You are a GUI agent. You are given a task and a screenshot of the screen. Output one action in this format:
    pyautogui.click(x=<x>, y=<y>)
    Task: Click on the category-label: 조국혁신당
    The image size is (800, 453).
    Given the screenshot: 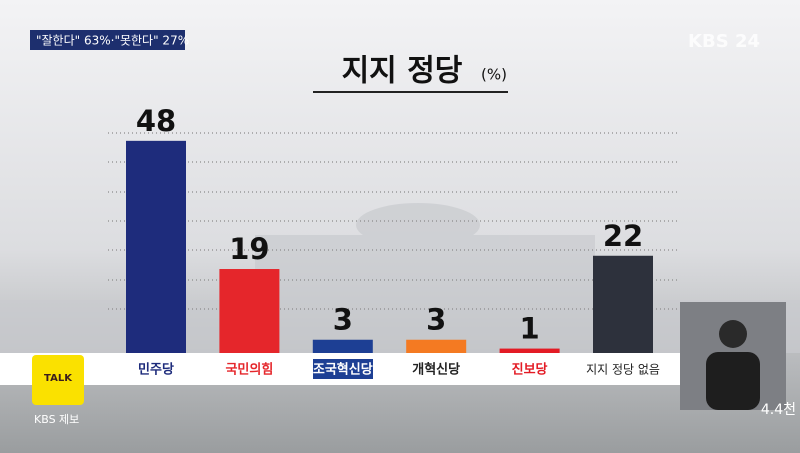 What is the action you would take?
    pyautogui.click(x=343, y=370)
    